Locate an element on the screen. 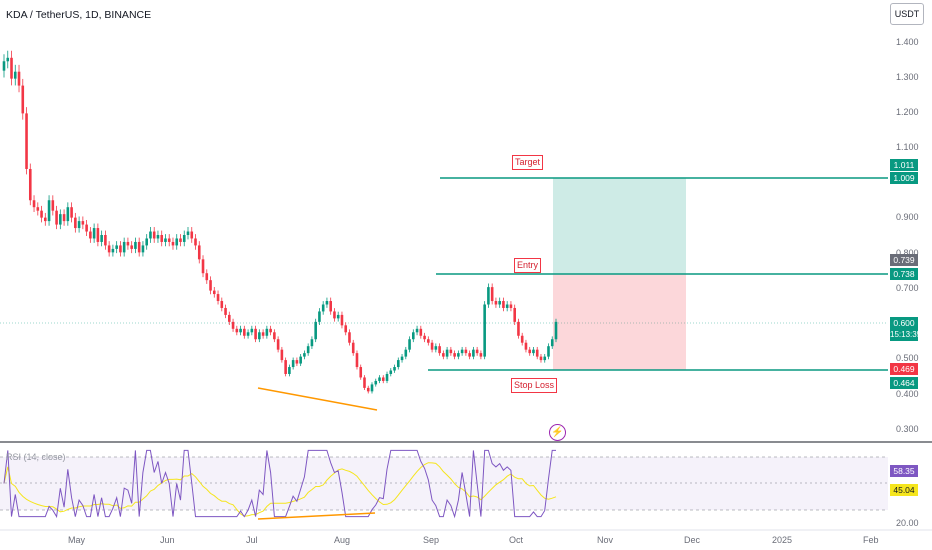 This screenshot has width=932, height=550. time-tick: Jul is located at coordinates (252, 540).